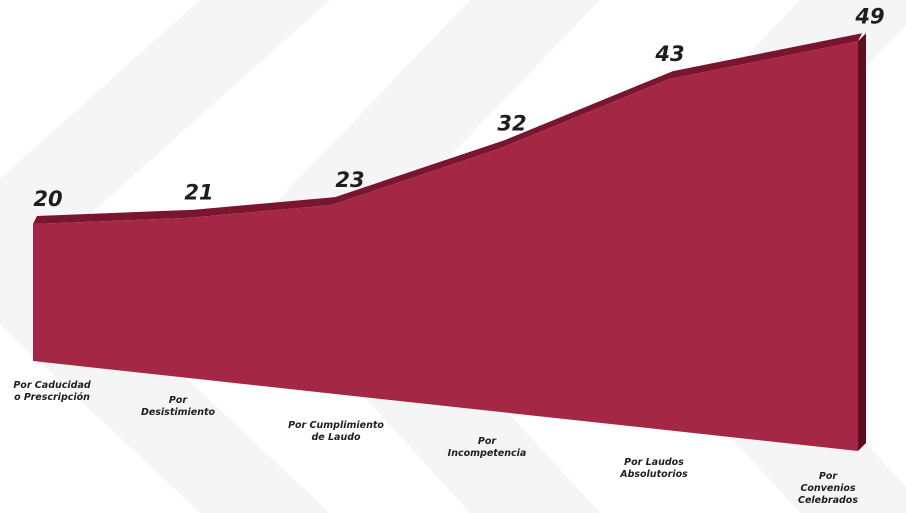 The height and width of the screenshot is (513, 906). I want to click on category-label-5: Por Laudos Absolutorios, so click(653, 468).